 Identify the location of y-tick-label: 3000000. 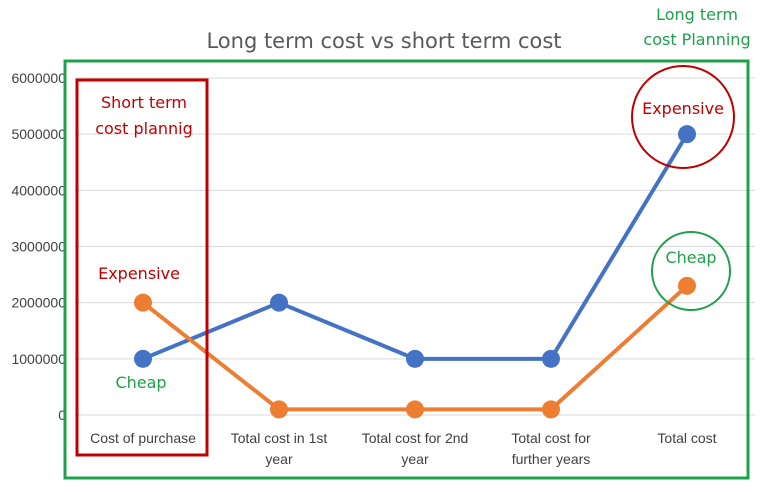
(38, 247).